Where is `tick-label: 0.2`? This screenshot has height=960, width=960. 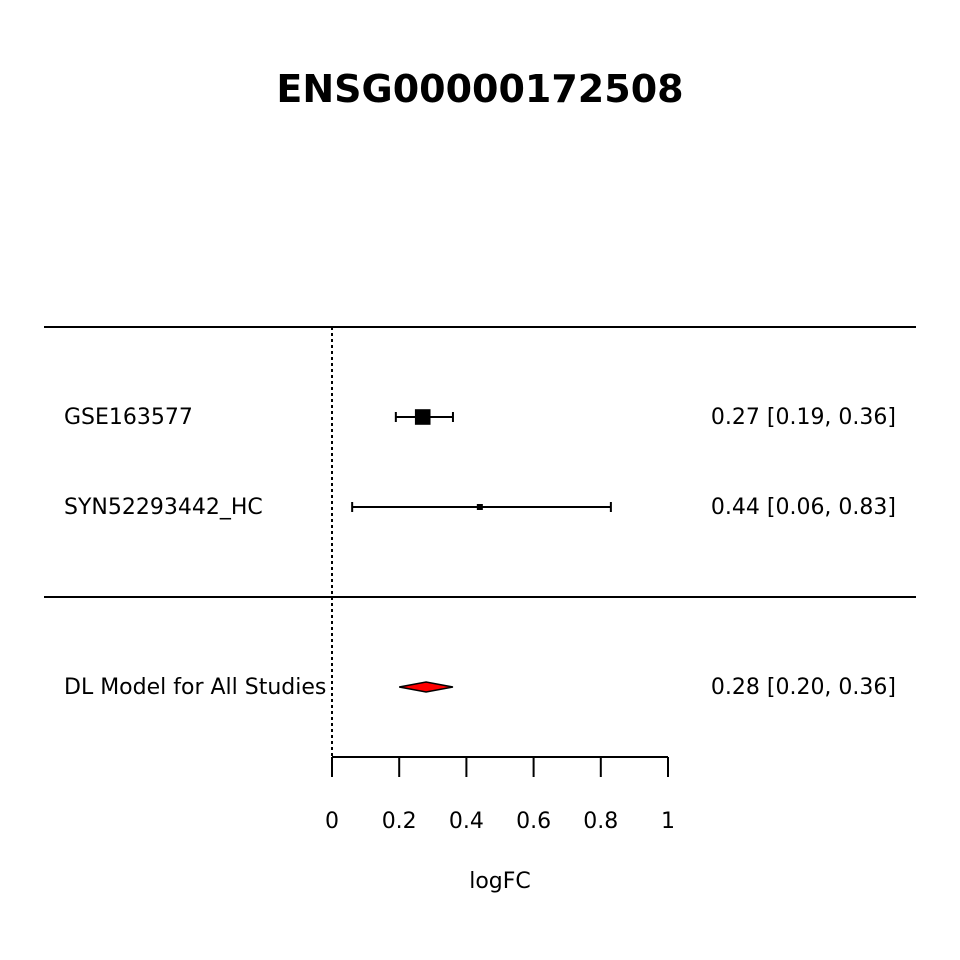
tick-label: 0.2 is located at coordinates (399, 821).